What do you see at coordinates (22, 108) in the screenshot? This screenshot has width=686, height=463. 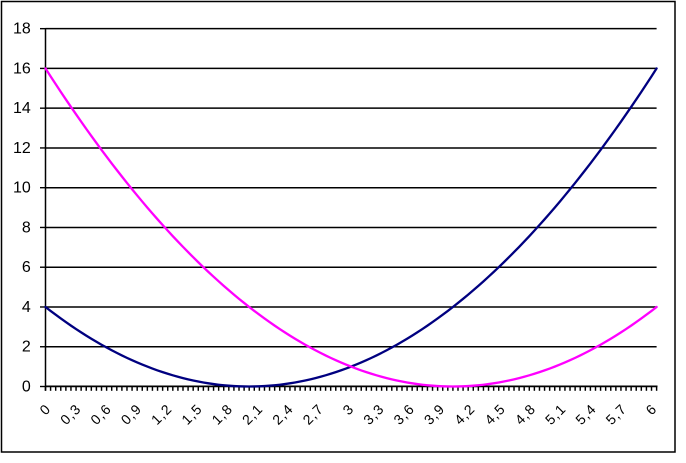 I see `svg-text: 14` at bounding box center [22, 108].